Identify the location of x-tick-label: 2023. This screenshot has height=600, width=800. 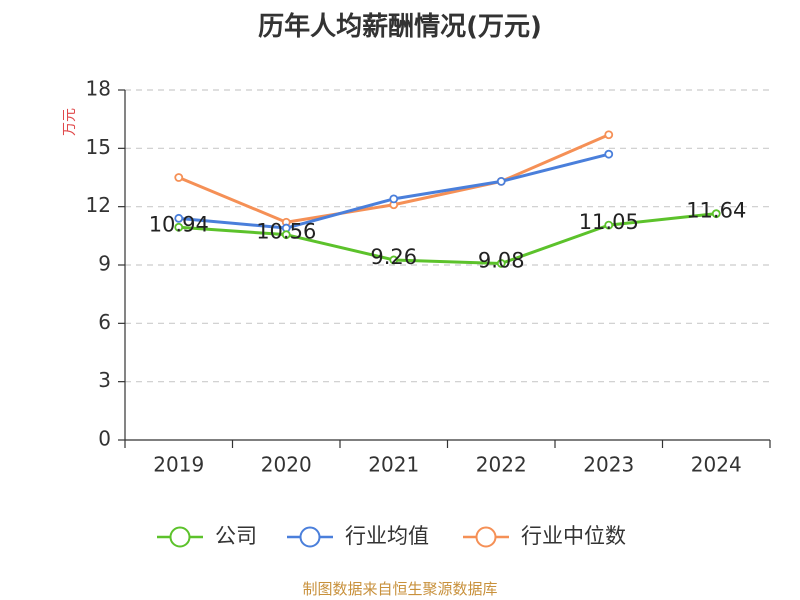
(608, 465).